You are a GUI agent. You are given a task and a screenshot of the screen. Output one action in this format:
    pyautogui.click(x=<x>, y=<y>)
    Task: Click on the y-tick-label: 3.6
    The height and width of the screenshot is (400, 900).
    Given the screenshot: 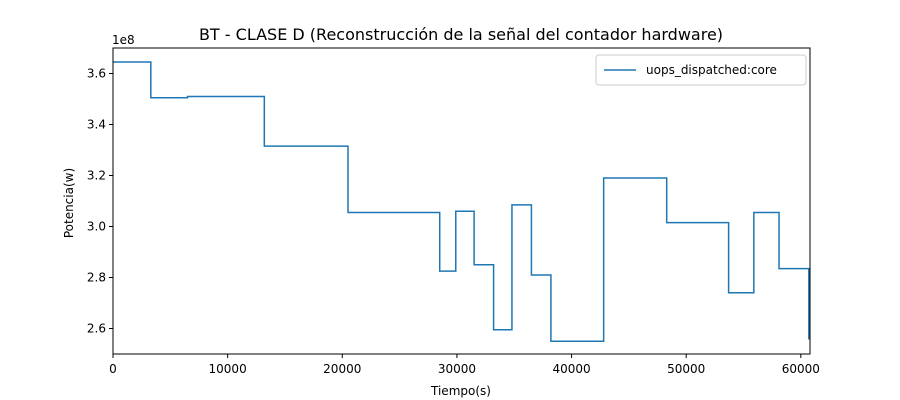 What is the action you would take?
    pyautogui.click(x=96, y=74)
    